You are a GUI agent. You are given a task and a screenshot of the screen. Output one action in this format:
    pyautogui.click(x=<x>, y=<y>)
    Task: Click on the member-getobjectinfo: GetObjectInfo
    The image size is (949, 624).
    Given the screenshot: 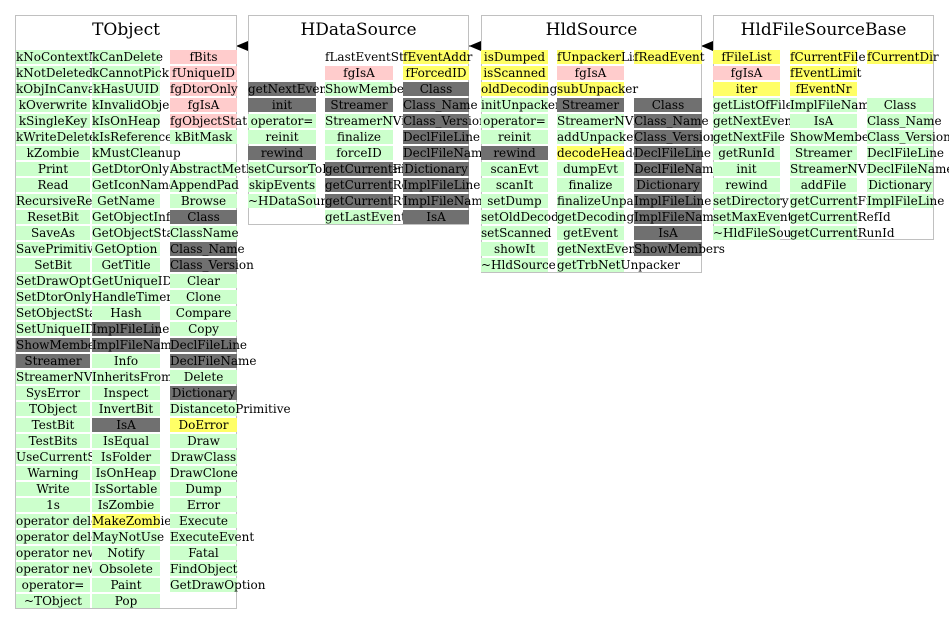 What is the action you would take?
    pyautogui.click(x=135, y=217)
    